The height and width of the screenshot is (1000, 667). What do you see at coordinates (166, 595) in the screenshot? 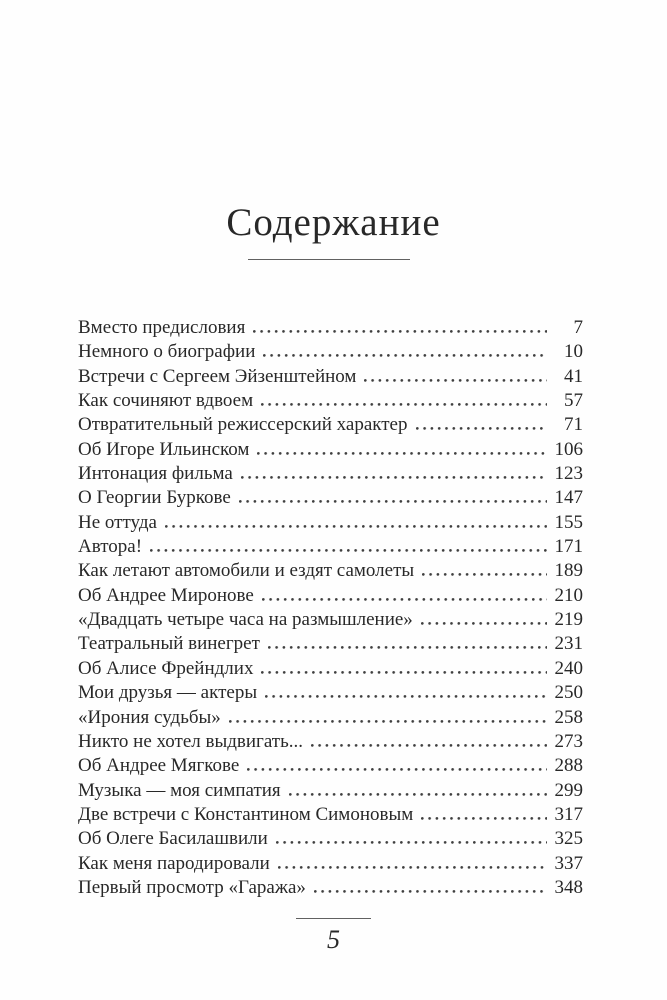
I see `toc-entry-label: Об Андрее Миронове` at bounding box center [166, 595].